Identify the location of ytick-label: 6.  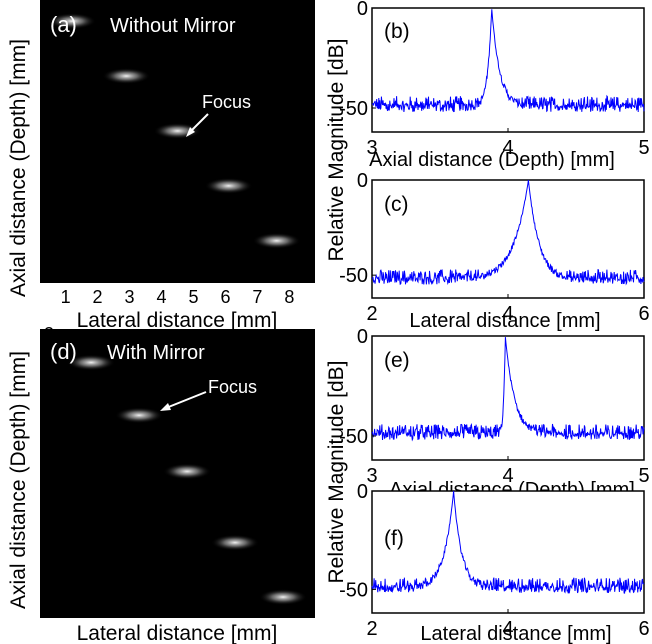
(49, 585).